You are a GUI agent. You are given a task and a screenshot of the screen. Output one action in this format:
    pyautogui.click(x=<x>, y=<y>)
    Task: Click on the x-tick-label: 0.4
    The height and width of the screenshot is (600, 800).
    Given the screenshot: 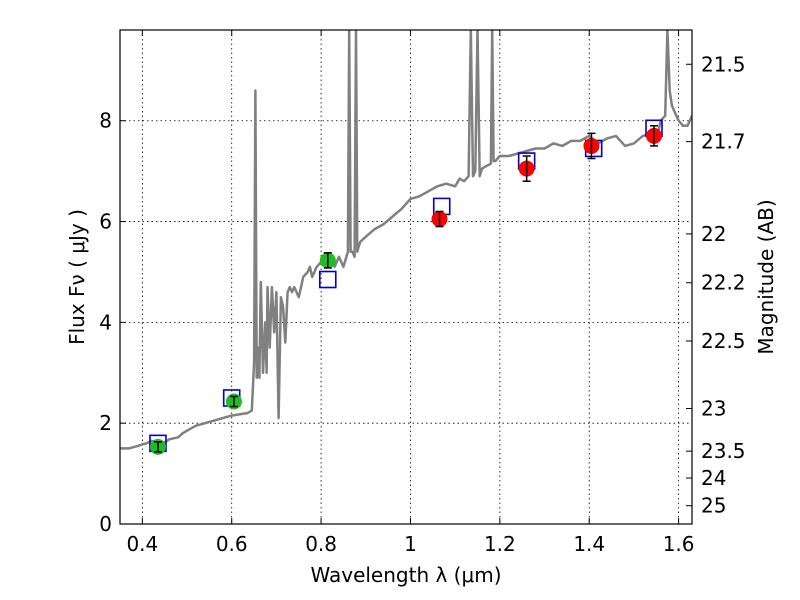 What is the action you would take?
    pyautogui.click(x=142, y=544)
    